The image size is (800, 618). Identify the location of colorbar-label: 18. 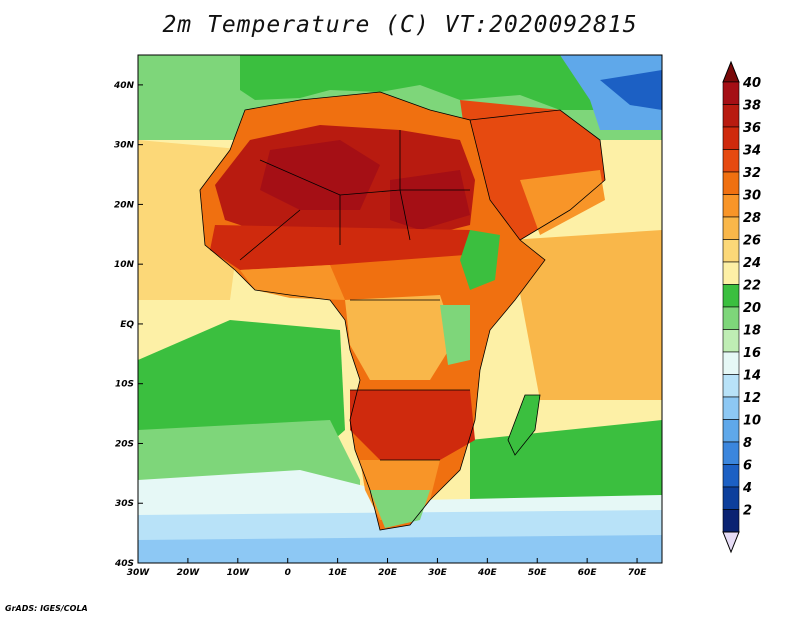
(752, 331).